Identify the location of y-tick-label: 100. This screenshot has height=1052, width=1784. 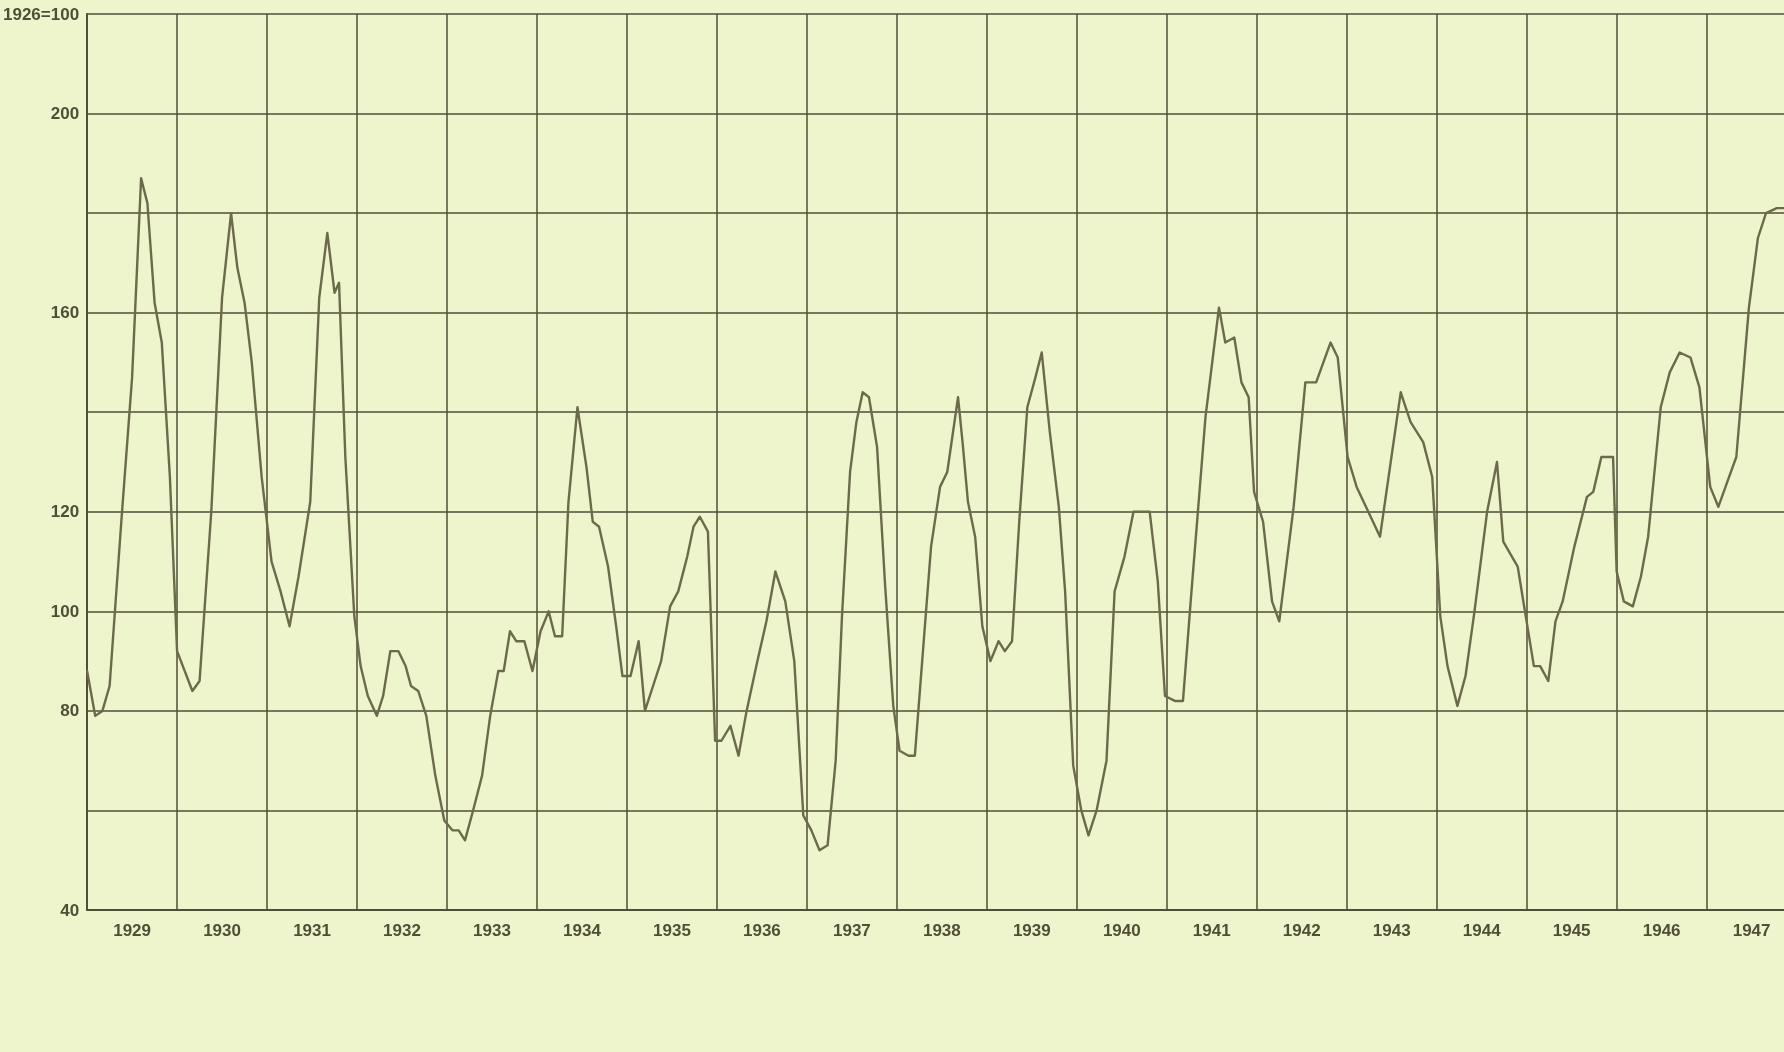
(65, 611).